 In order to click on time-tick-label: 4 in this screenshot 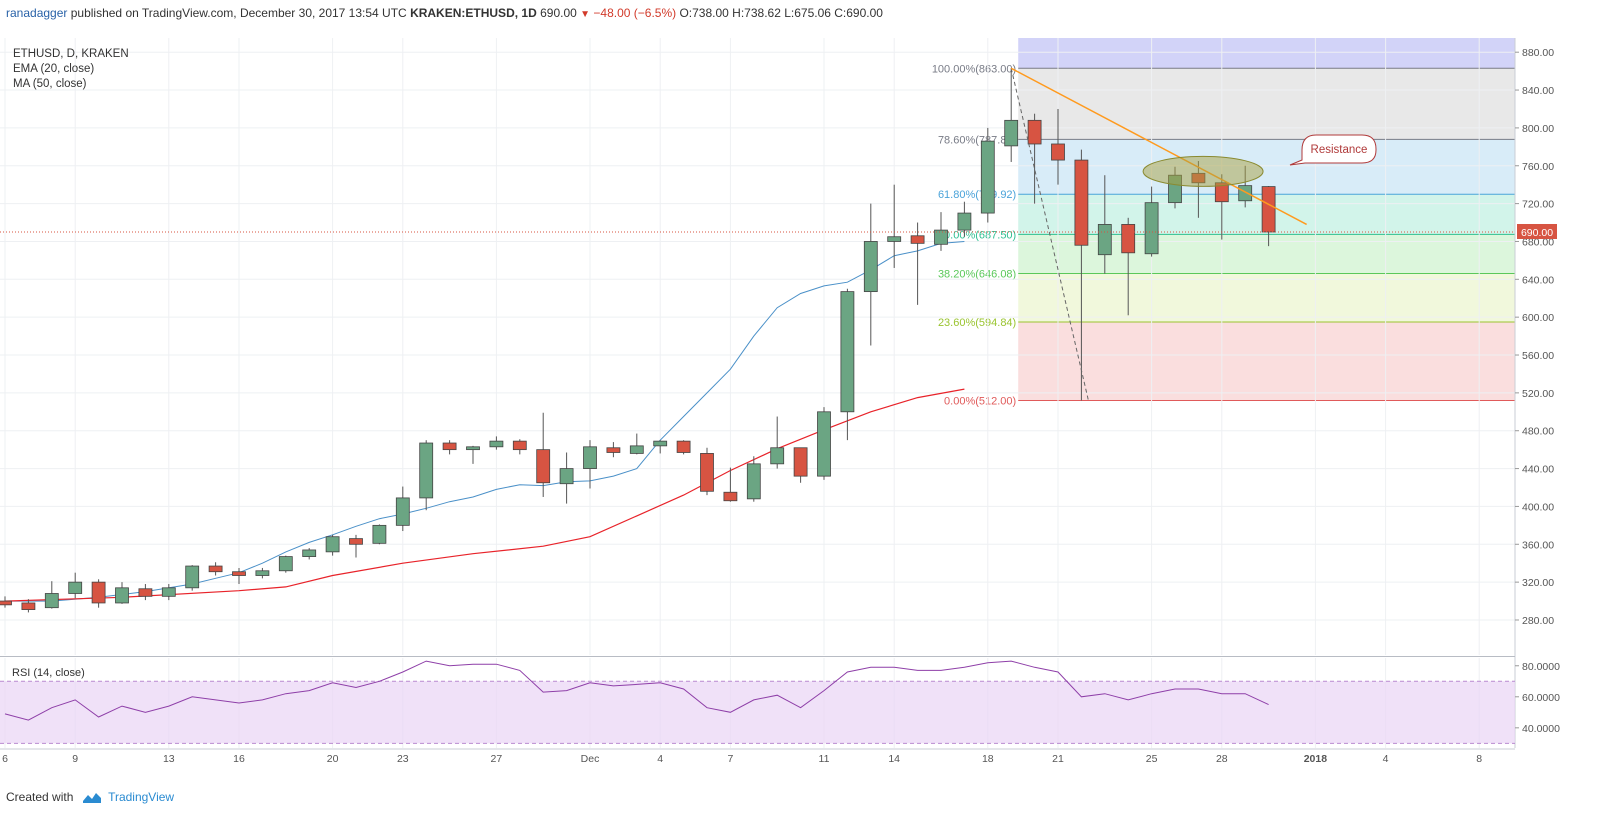, I will do `click(660, 759)`.